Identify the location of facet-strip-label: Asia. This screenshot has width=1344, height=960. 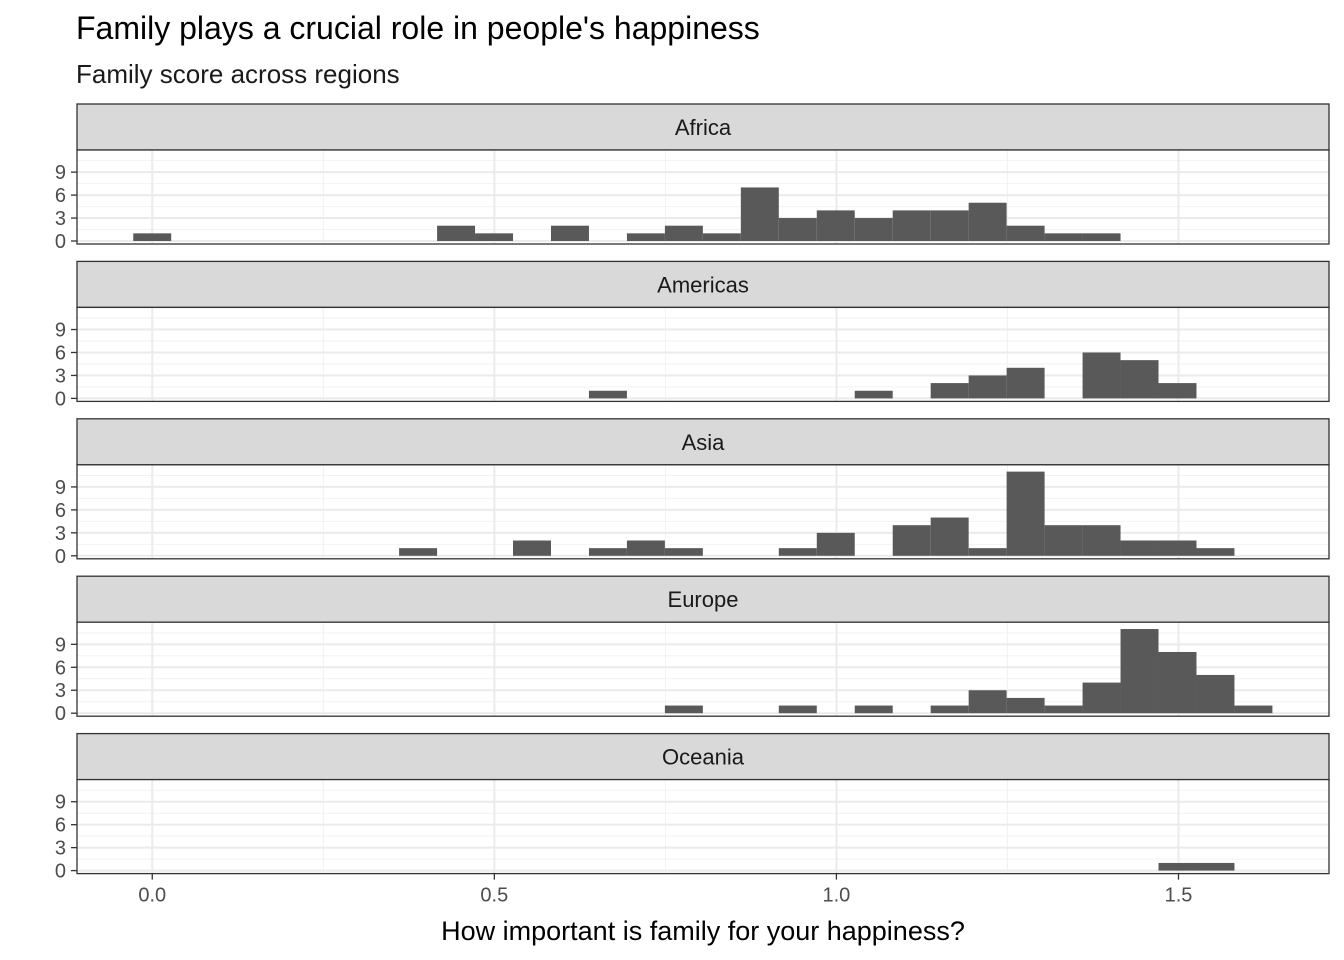
(704, 442).